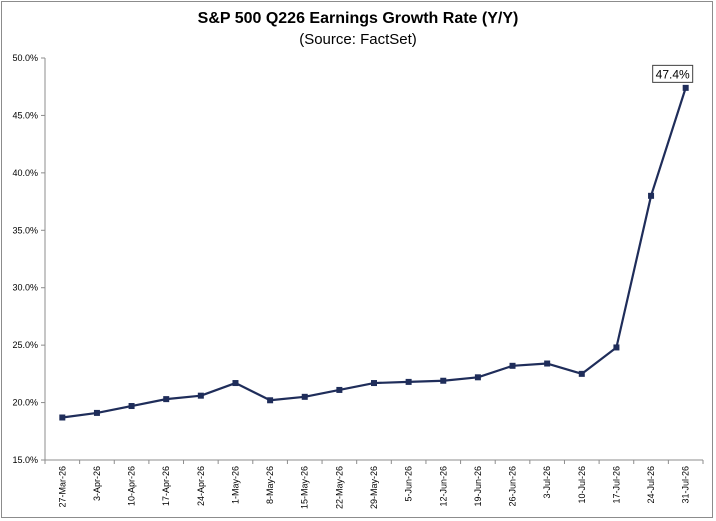  I want to click on y-tick-label: 50.0%, so click(25, 58).